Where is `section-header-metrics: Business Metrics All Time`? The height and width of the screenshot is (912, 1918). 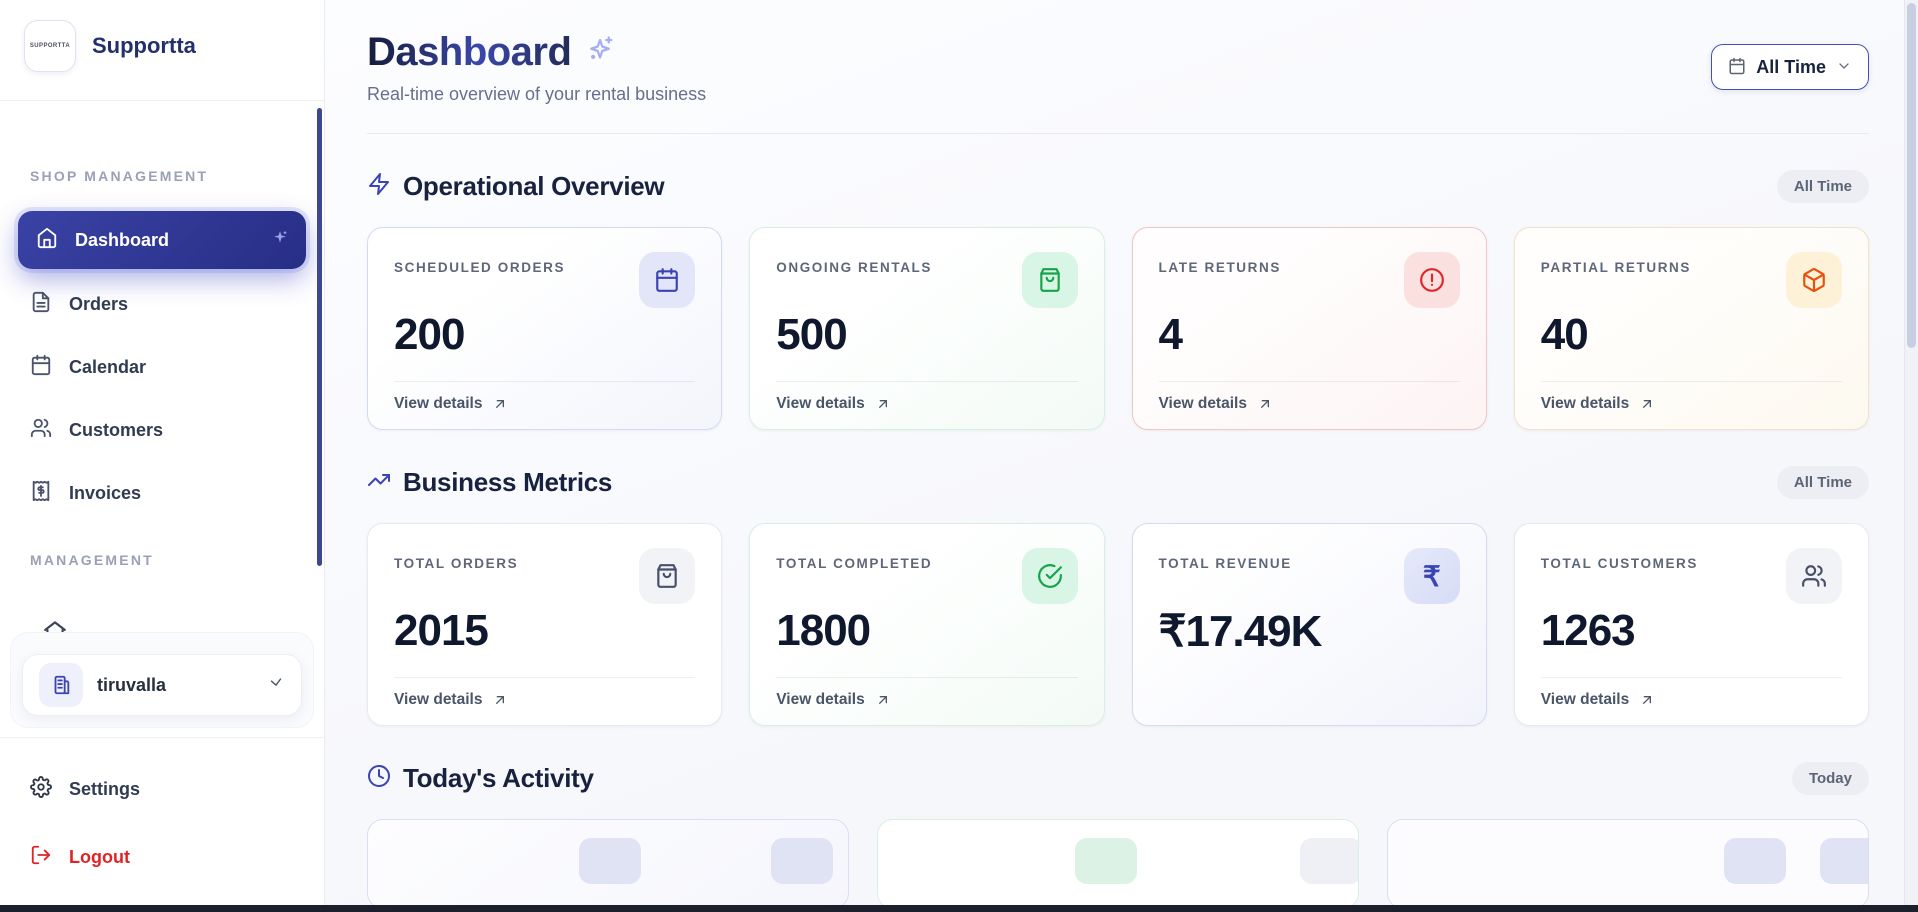
section-header-metrics: Business Metrics All Time is located at coordinates (1118, 482).